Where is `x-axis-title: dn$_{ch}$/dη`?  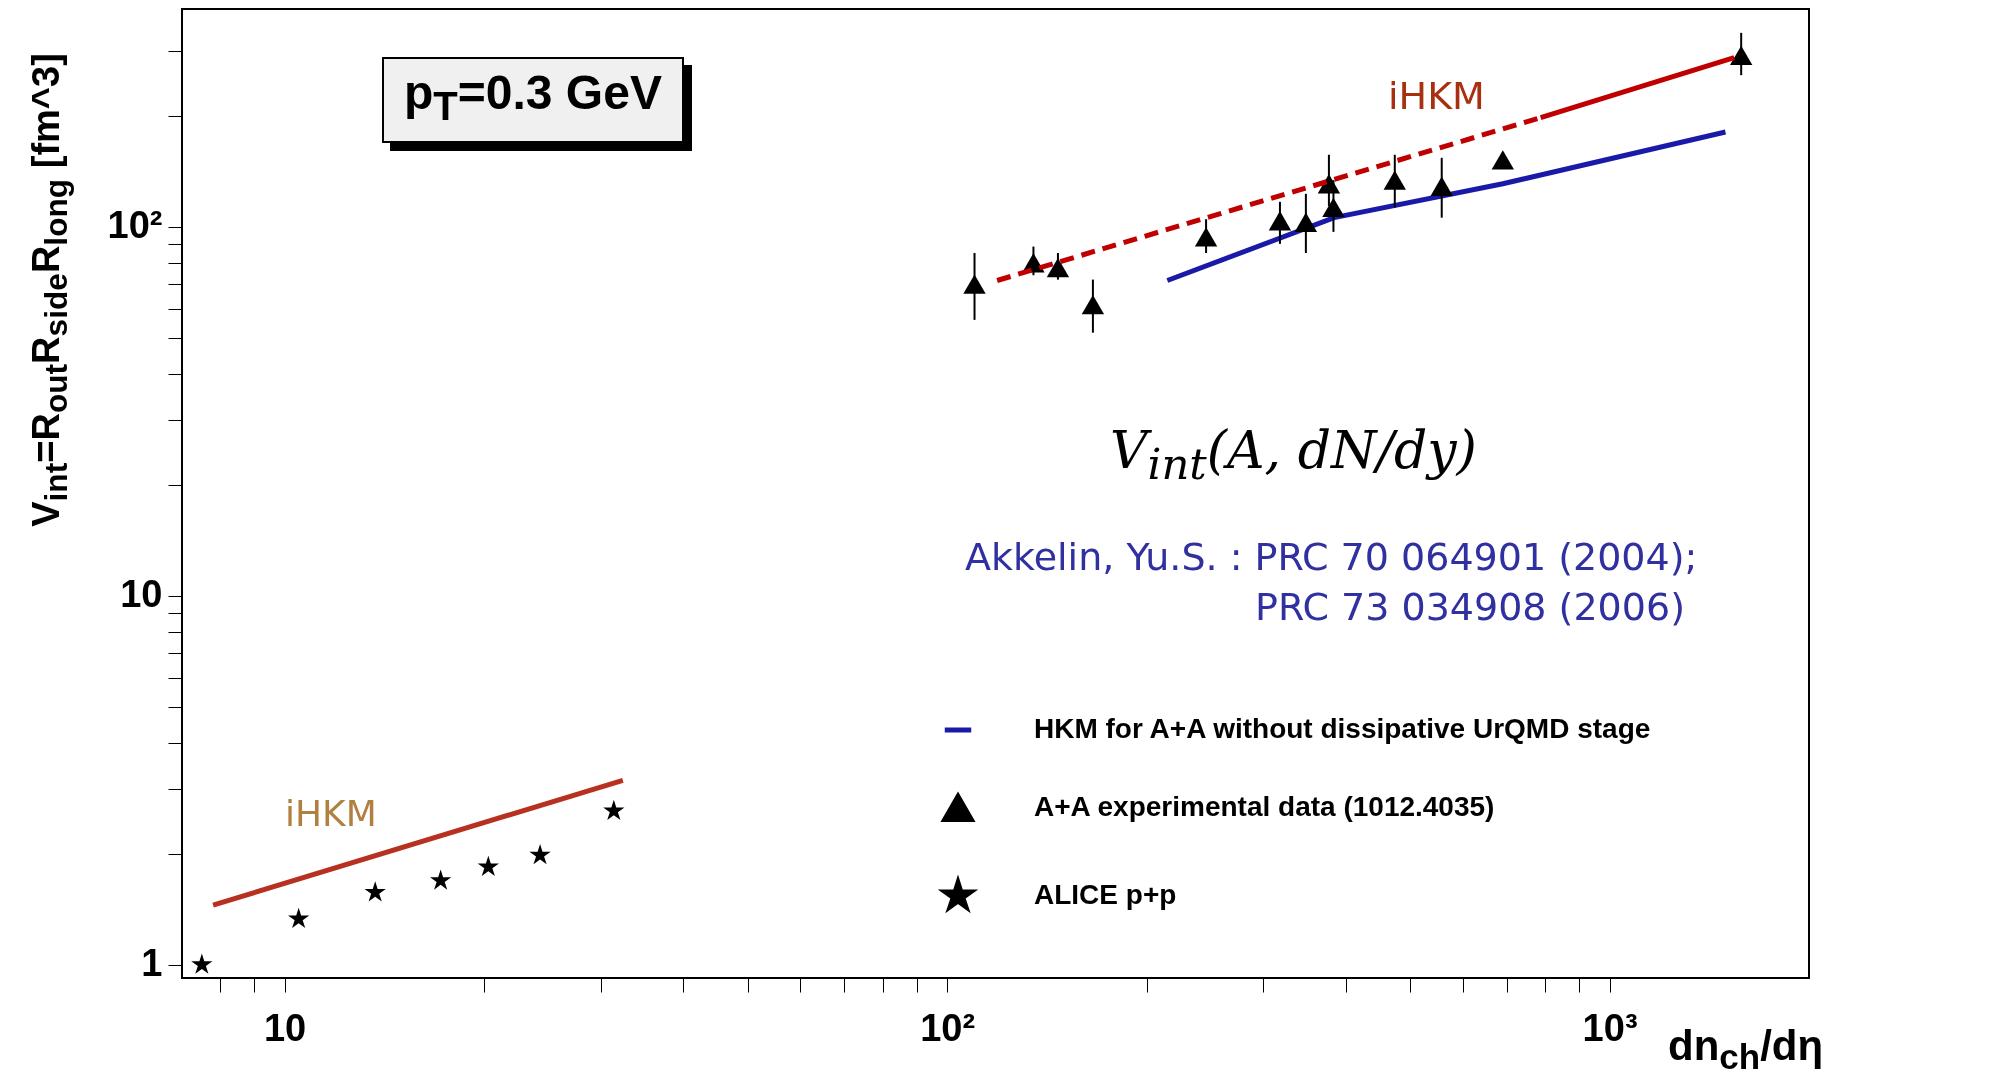 x-axis-title: dn$_{ch}$/dη is located at coordinates (1746, 1050).